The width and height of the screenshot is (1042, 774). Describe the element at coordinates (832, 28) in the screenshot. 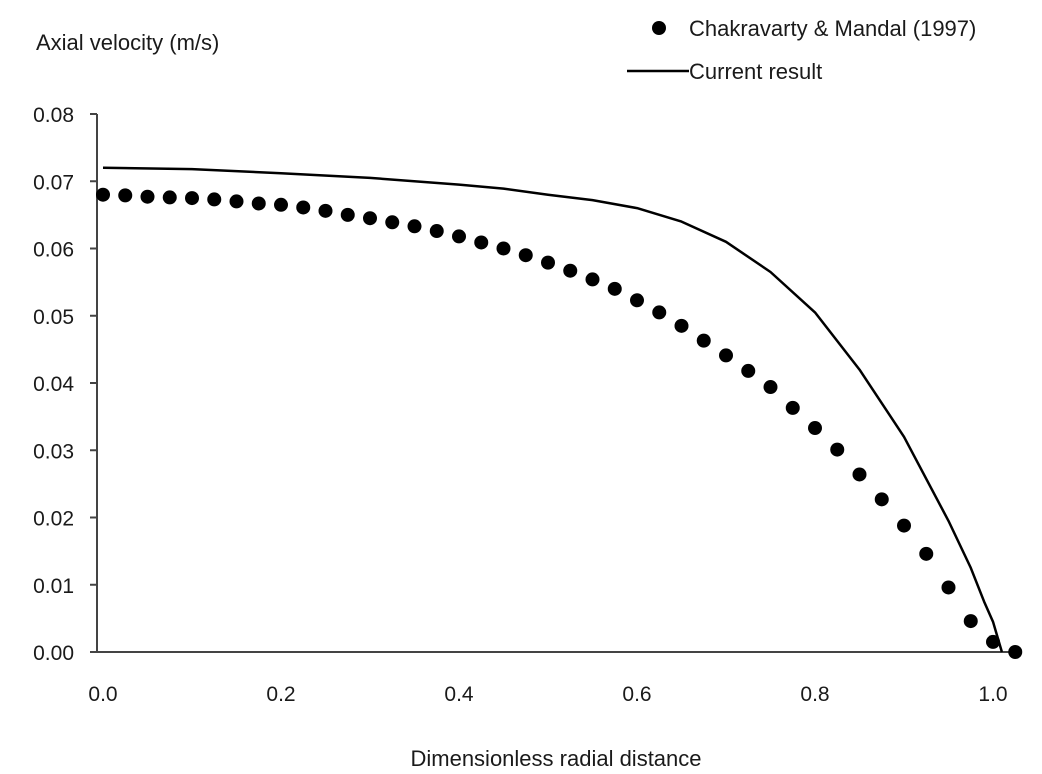

I see `legend-label-chakravarty-mandal: Chakravarty & Mandal (1997)` at that location.